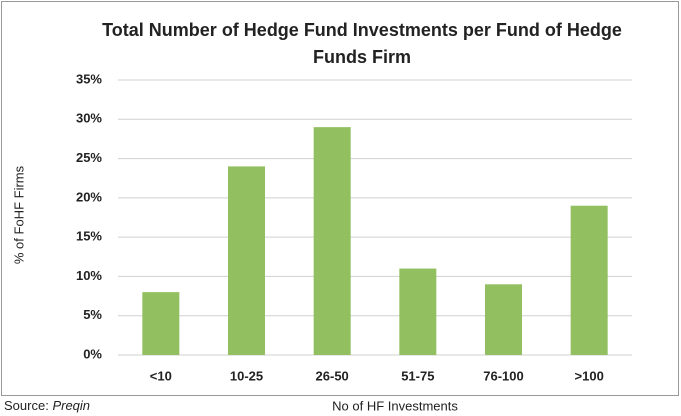 The width and height of the screenshot is (681, 416). What do you see at coordinates (89, 157) in the screenshot?
I see `y-tick-label: 25%` at bounding box center [89, 157].